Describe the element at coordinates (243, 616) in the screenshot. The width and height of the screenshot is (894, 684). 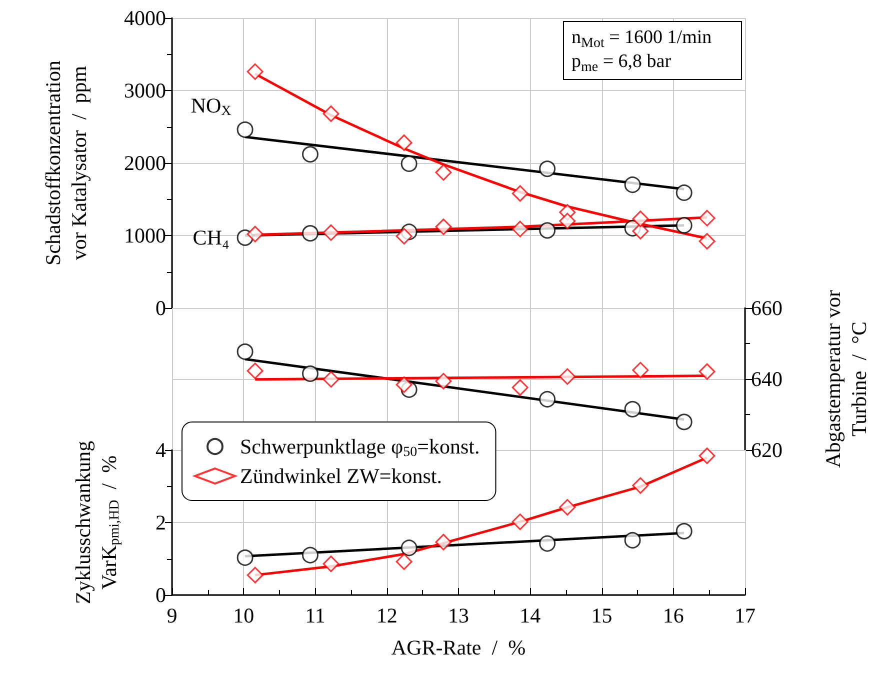
I see `x-tick-label: 10` at that location.